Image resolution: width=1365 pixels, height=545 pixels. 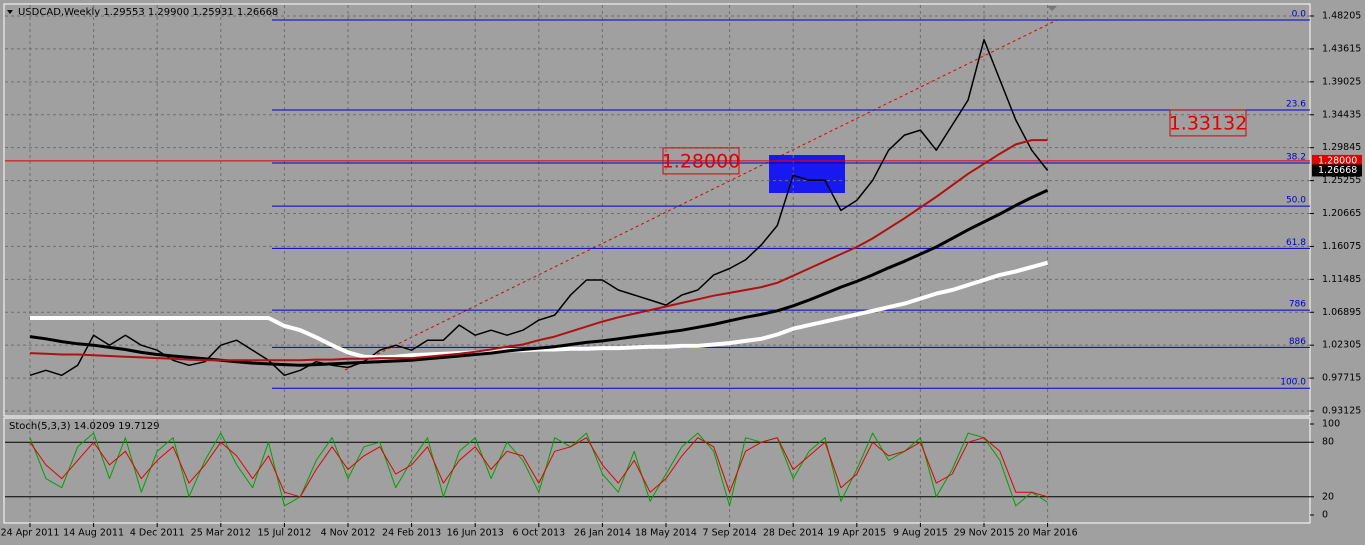 I want to click on y-tick-label: 80, so click(x=1328, y=442).